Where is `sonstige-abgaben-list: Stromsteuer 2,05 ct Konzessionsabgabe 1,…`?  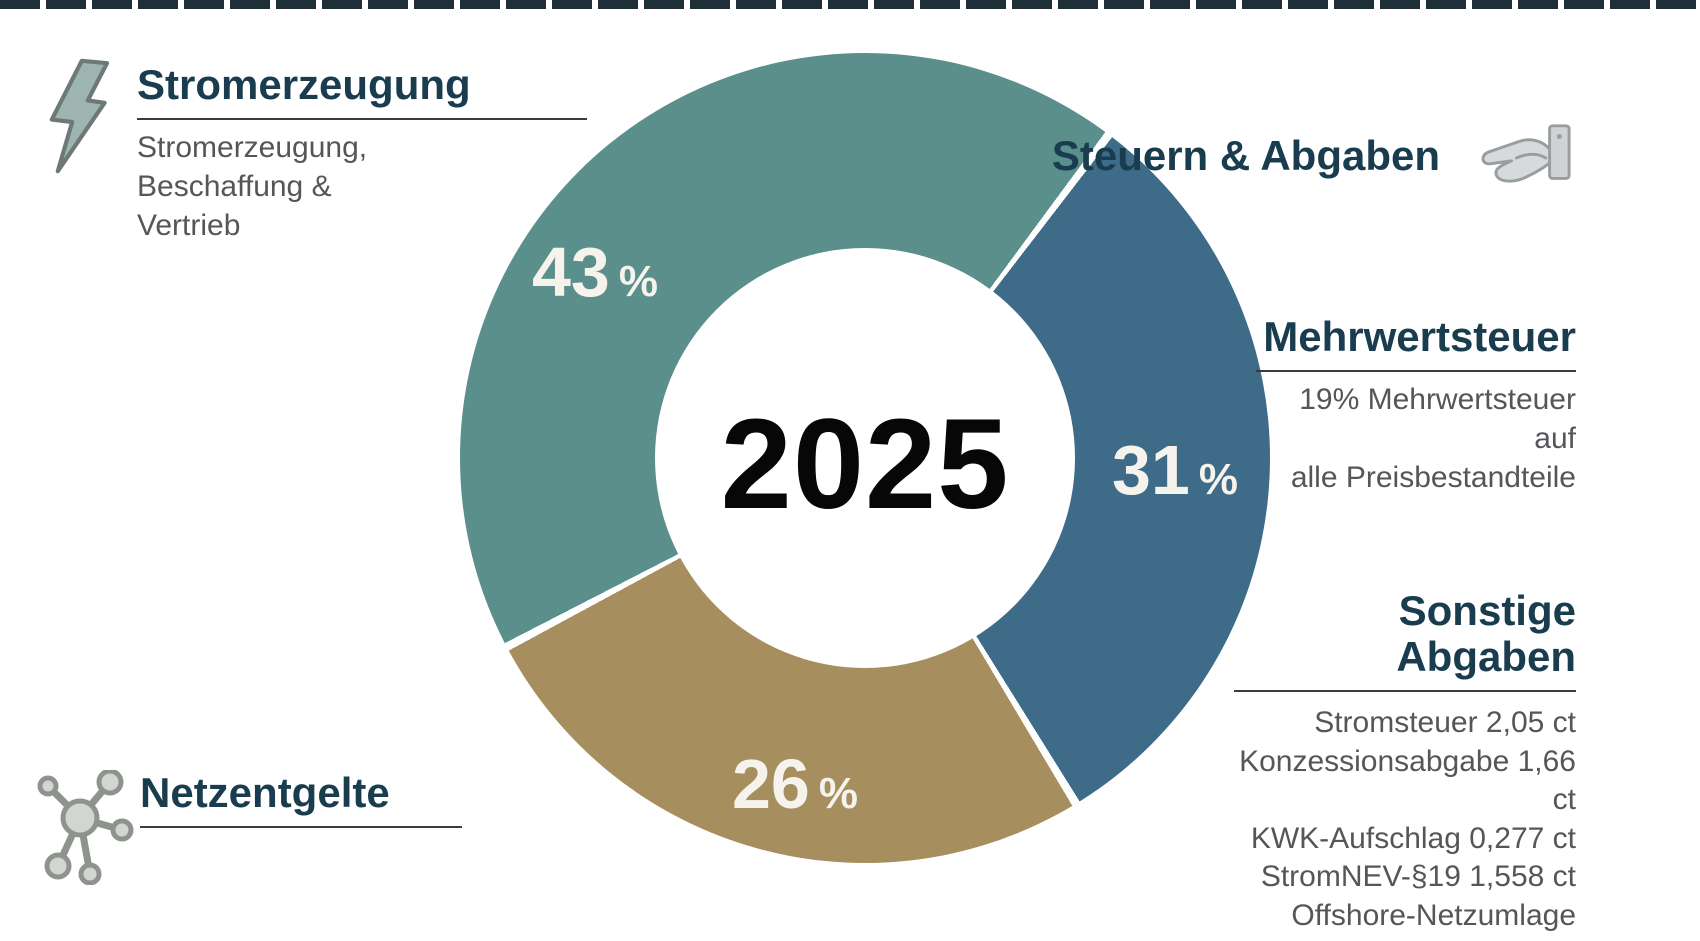 sonstige-abgaben-list: Stromsteuer 2,05 ct Konzessionsabgabe 1,… is located at coordinates (1405, 822).